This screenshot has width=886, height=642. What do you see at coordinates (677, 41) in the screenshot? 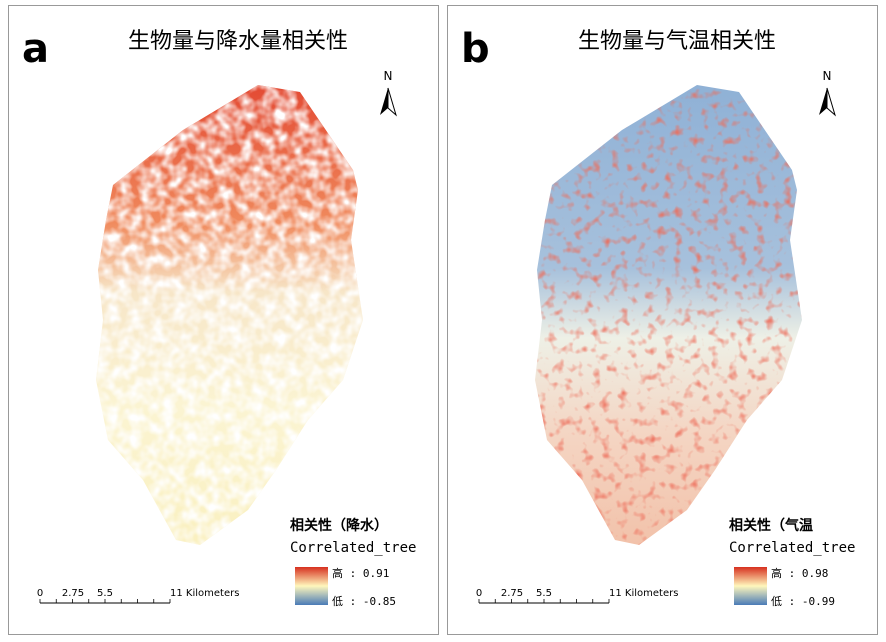
I see `panel-title: 生物量与气温相关性` at bounding box center [677, 41].